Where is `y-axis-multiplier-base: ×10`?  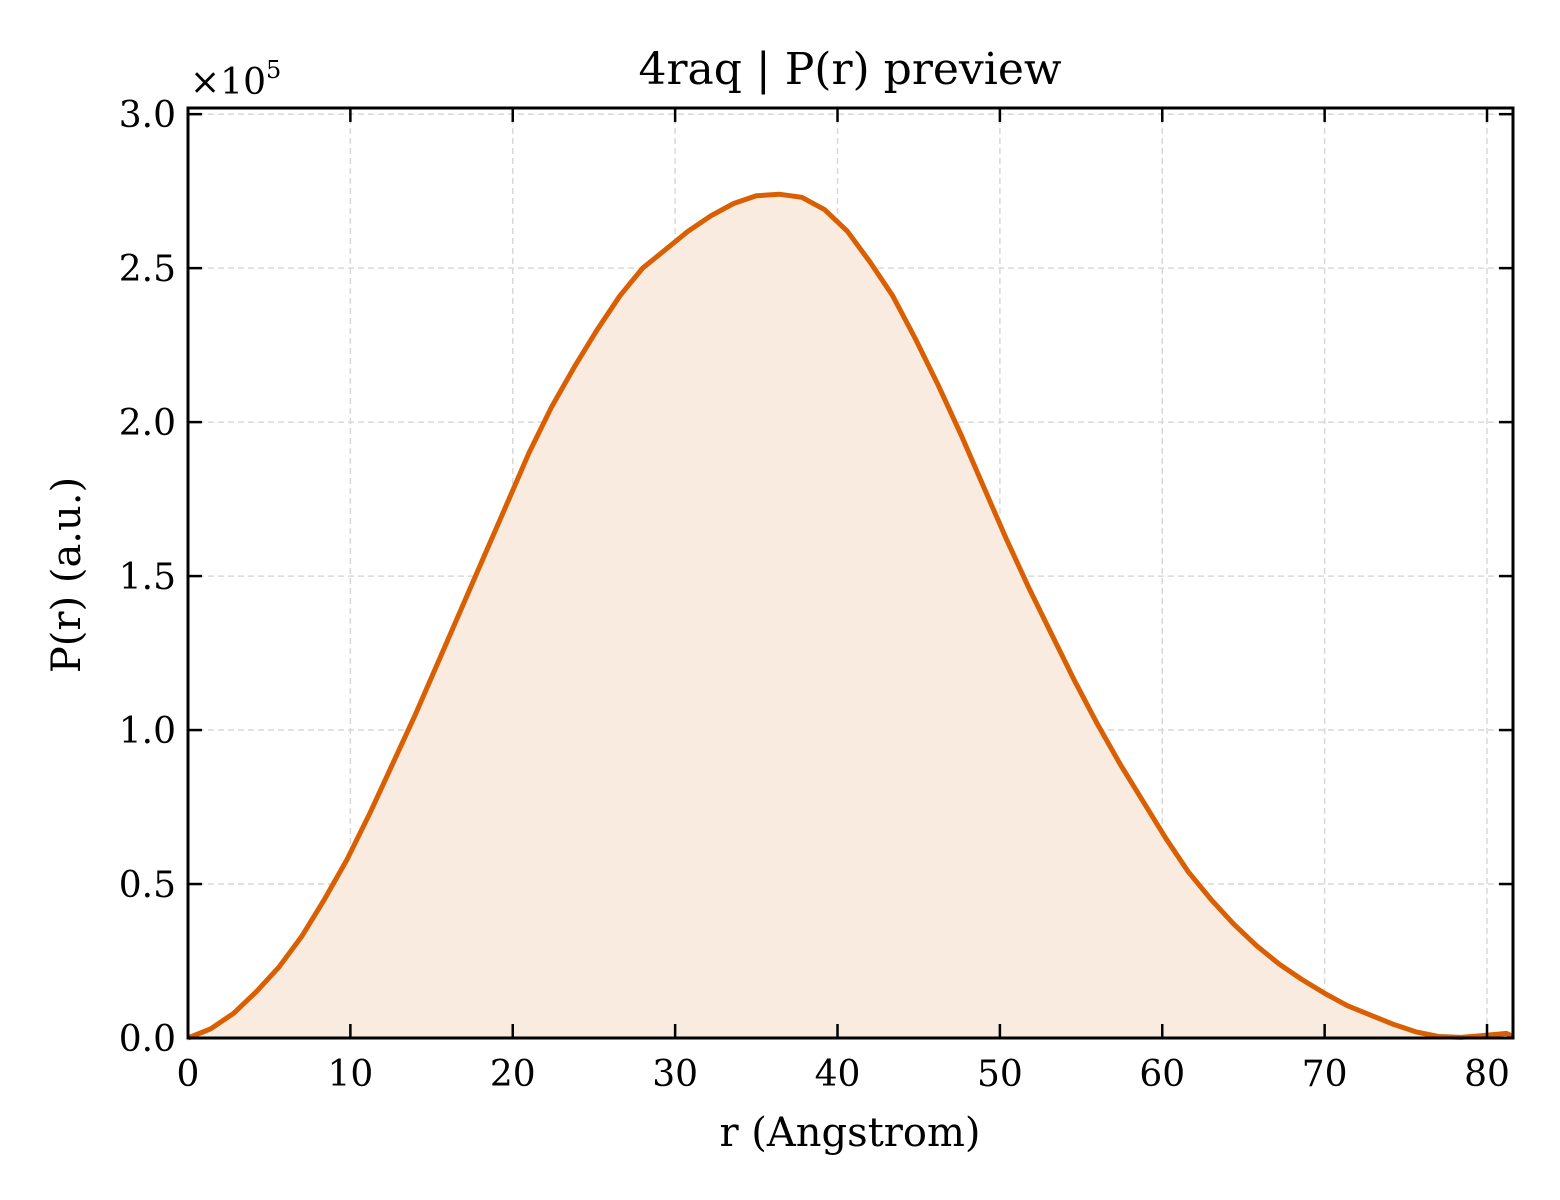
y-axis-multiplier-base: ×10 is located at coordinates (228, 82).